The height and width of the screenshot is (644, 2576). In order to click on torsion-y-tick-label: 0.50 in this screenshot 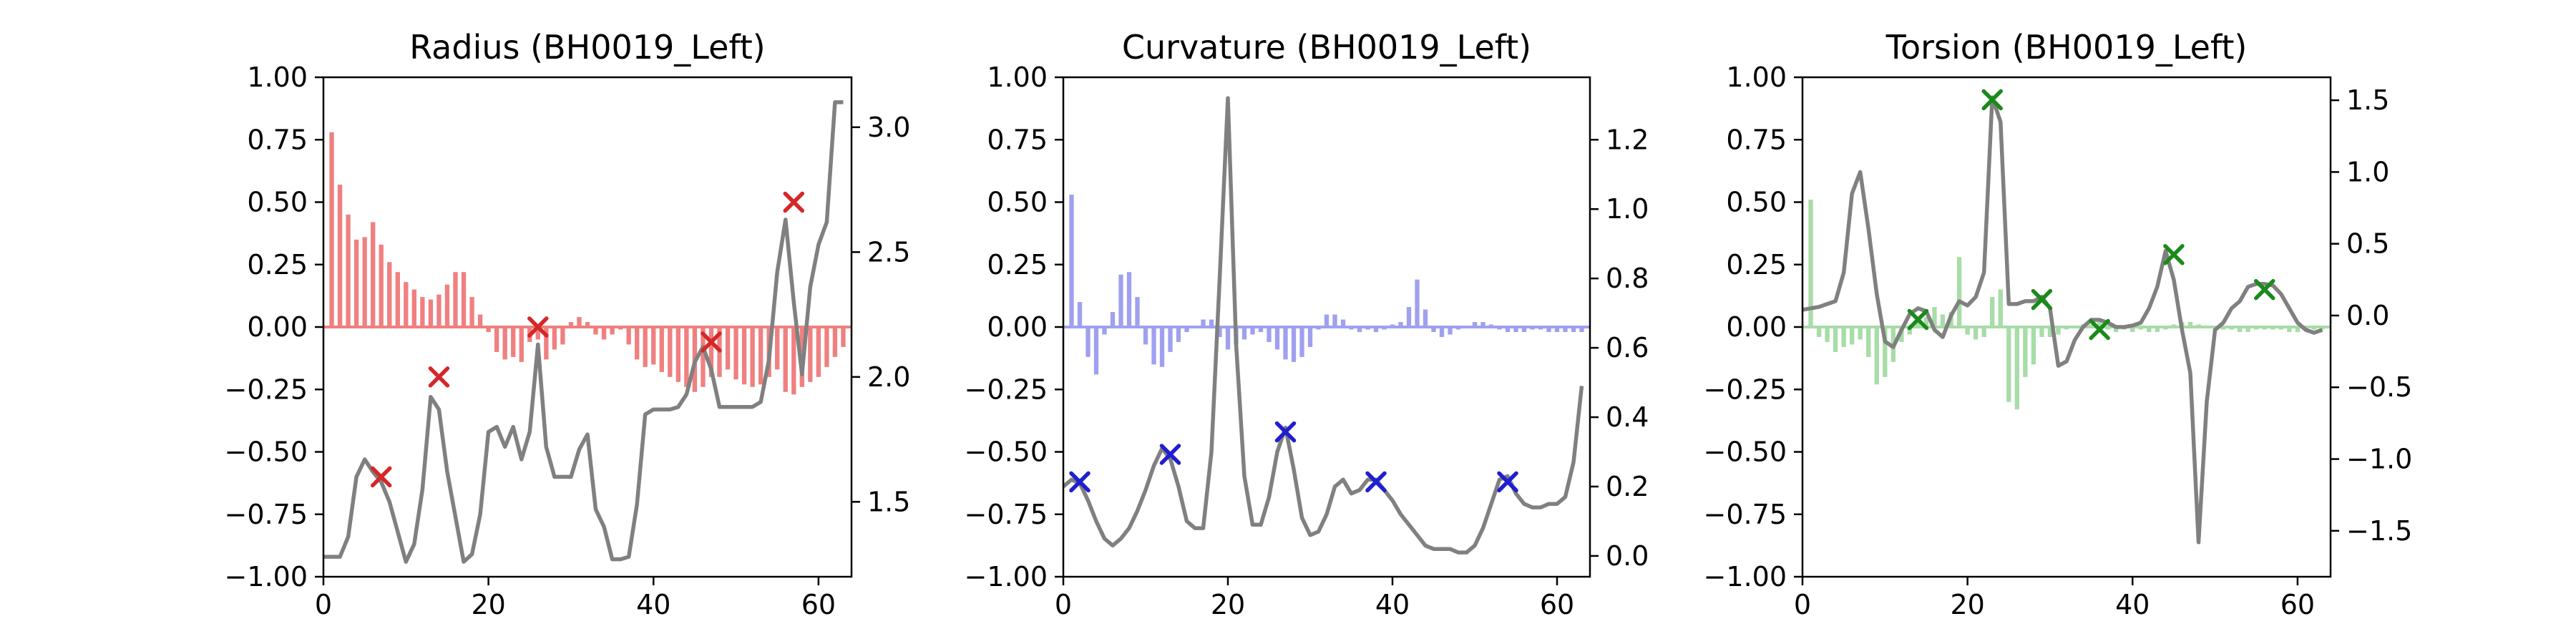, I will do `click(1756, 202)`.